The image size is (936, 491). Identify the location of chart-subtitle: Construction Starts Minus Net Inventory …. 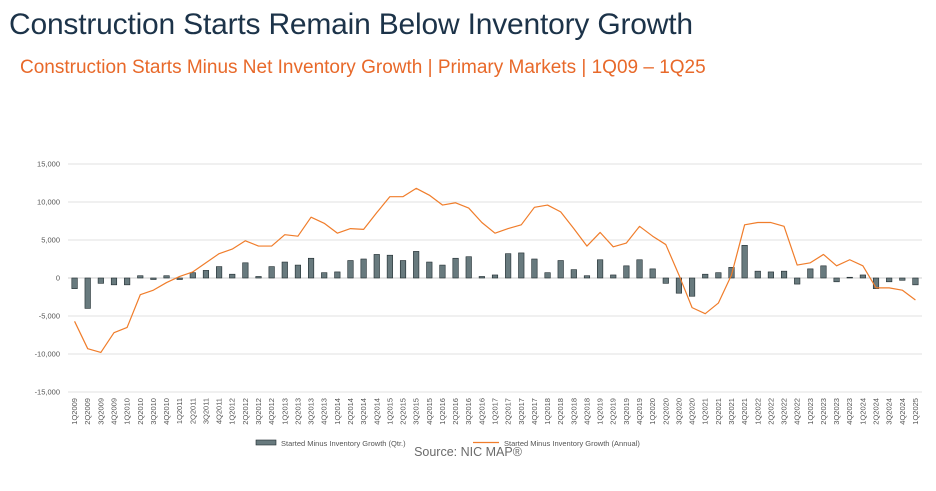
(363, 67).